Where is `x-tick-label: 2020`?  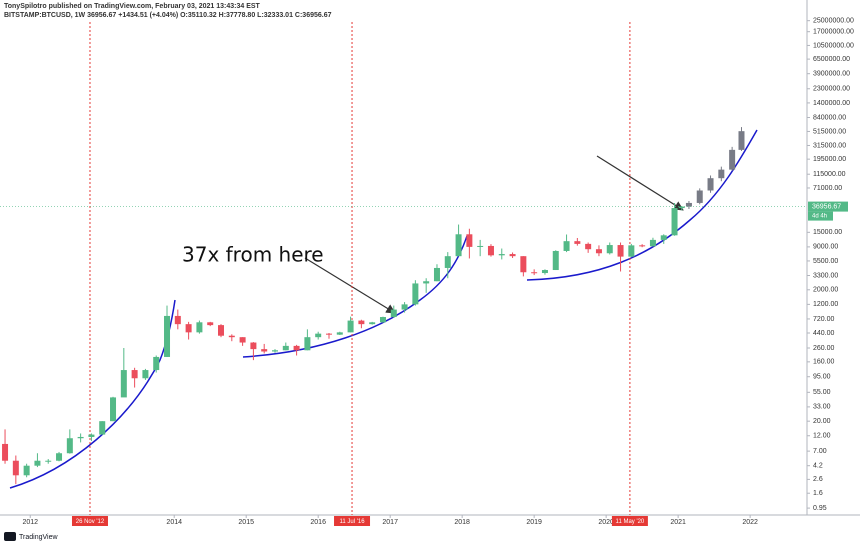
x-tick-label: 2020 is located at coordinates (606, 522).